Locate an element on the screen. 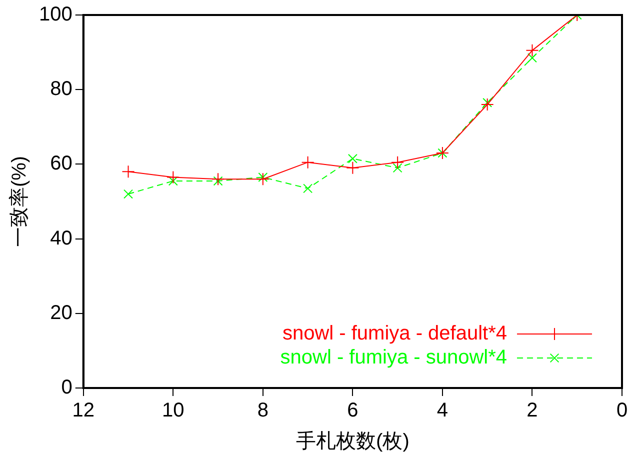 Image resolution: width=634 pixels, height=462 pixels. y-tick-label: 40 is located at coordinates (61, 238).